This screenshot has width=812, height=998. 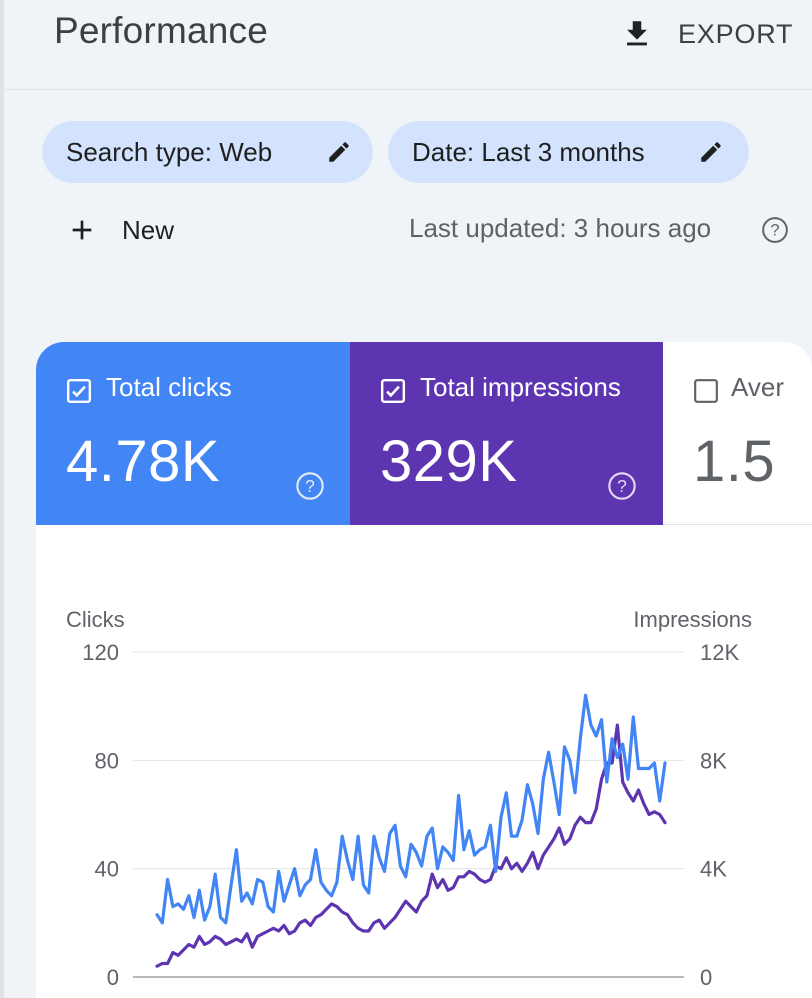 I want to click on y-left-tick-label: 40, so click(x=107, y=869).